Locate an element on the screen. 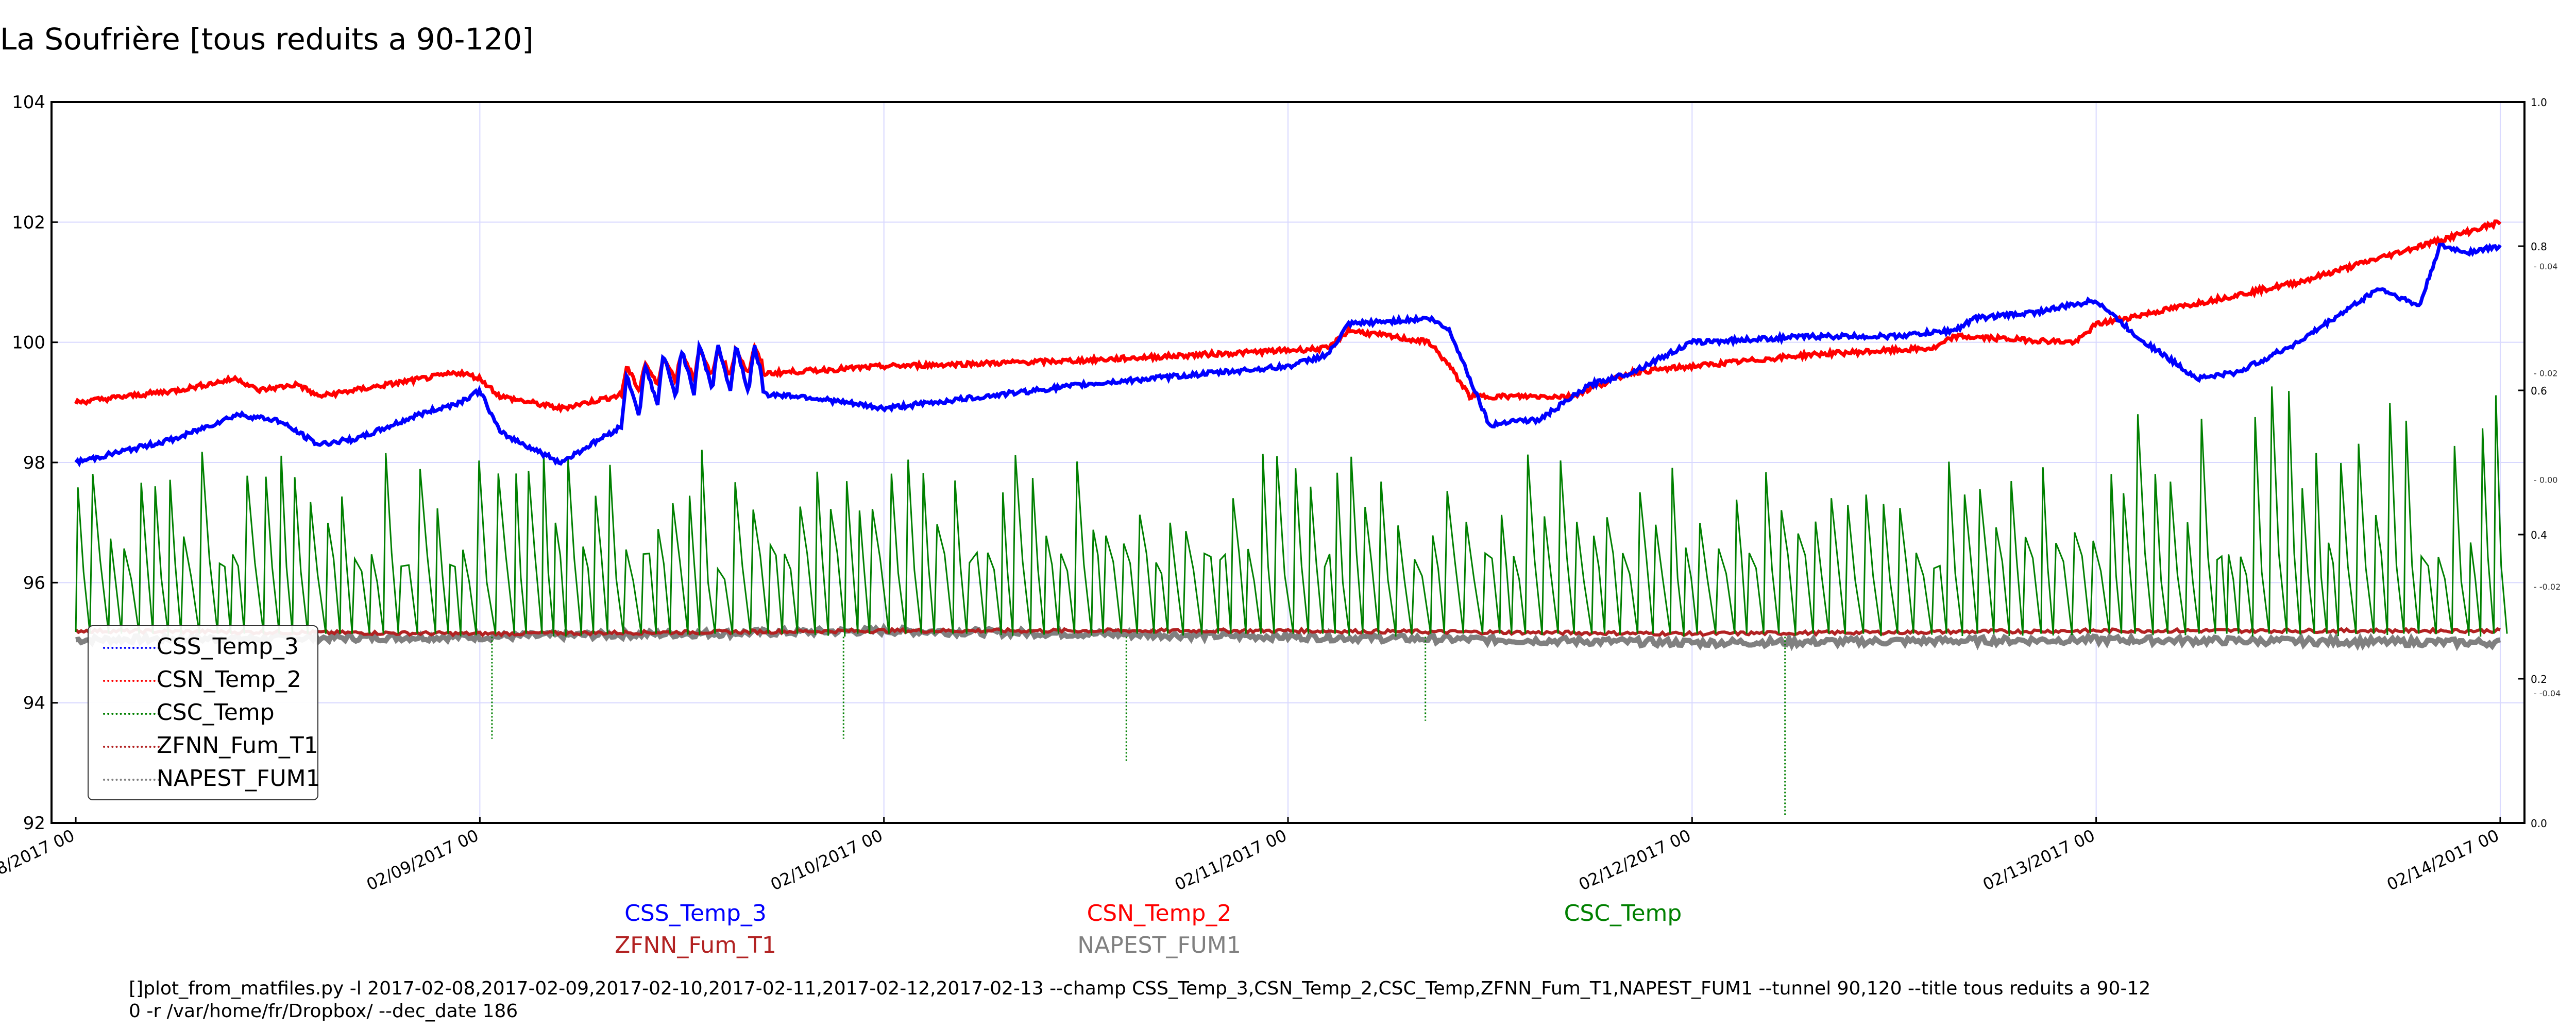 The width and height of the screenshot is (2576, 1030). series-label-zfnn-fum-t1: ZFNN_Fum_T1 is located at coordinates (695, 945).